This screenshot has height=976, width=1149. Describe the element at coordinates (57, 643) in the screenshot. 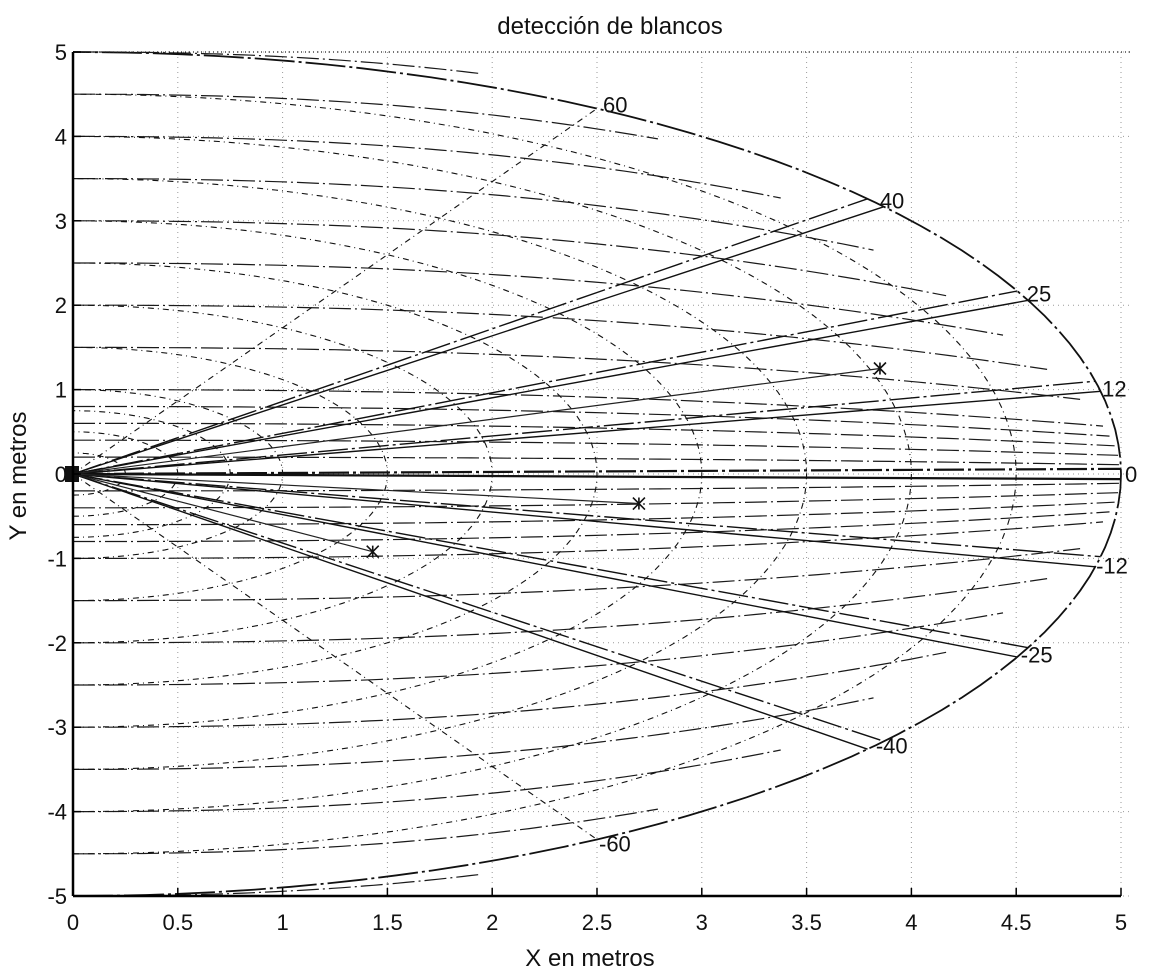

I see `y-tick-label: -2` at that location.